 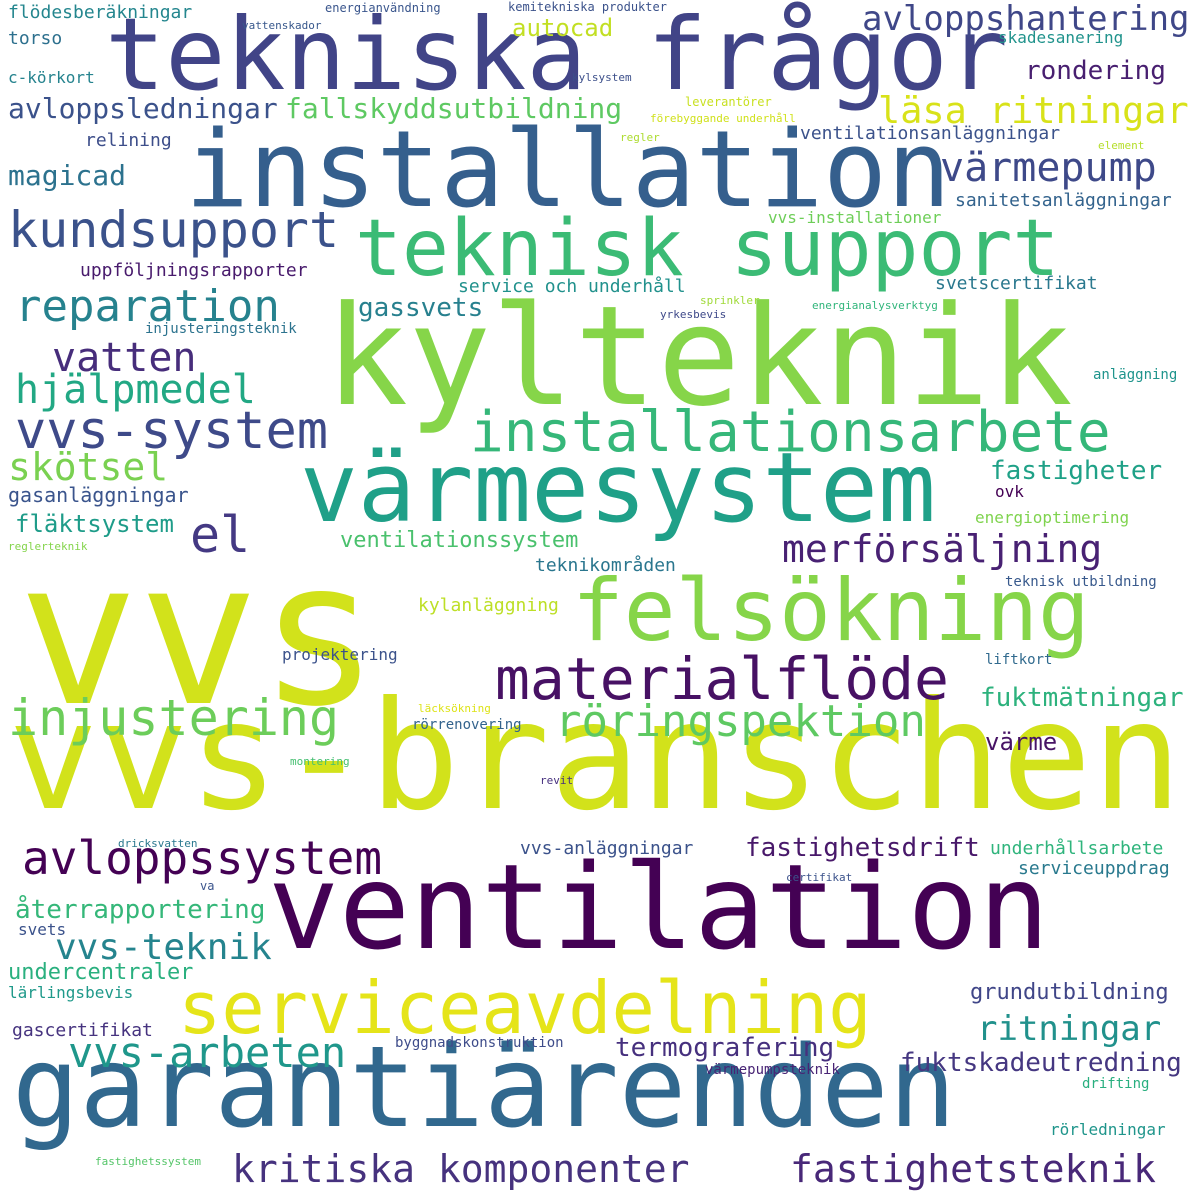 I want to click on word: röringspektion, so click(x=740, y=721).